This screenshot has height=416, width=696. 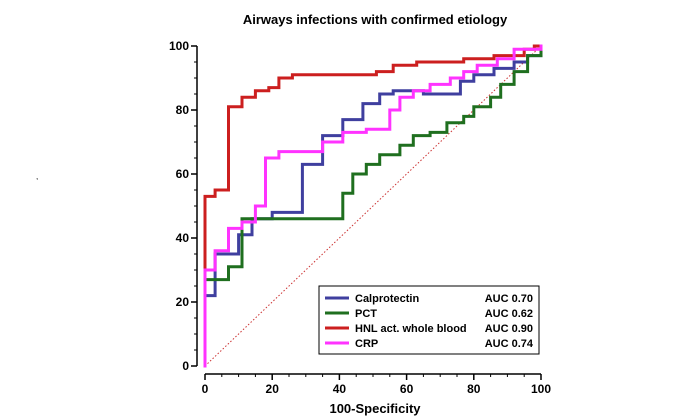 What do you see at coordinates (411, 329) in the screenshot?
I see `legend-series-name: HNL act. whole blood` at bounding box center [411, 329].